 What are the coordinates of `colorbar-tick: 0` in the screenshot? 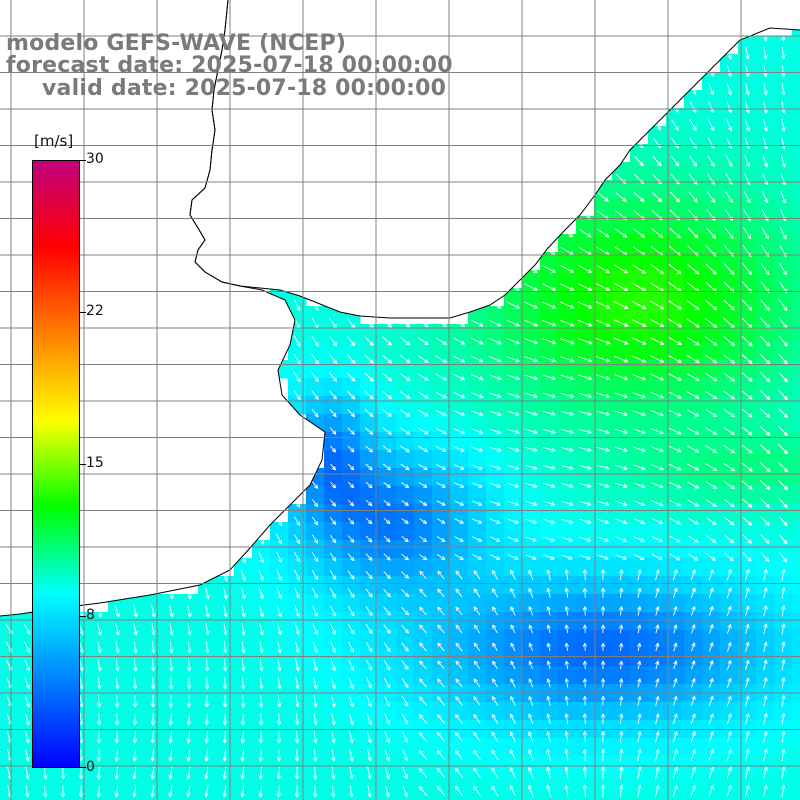 It's located at (90, 767).